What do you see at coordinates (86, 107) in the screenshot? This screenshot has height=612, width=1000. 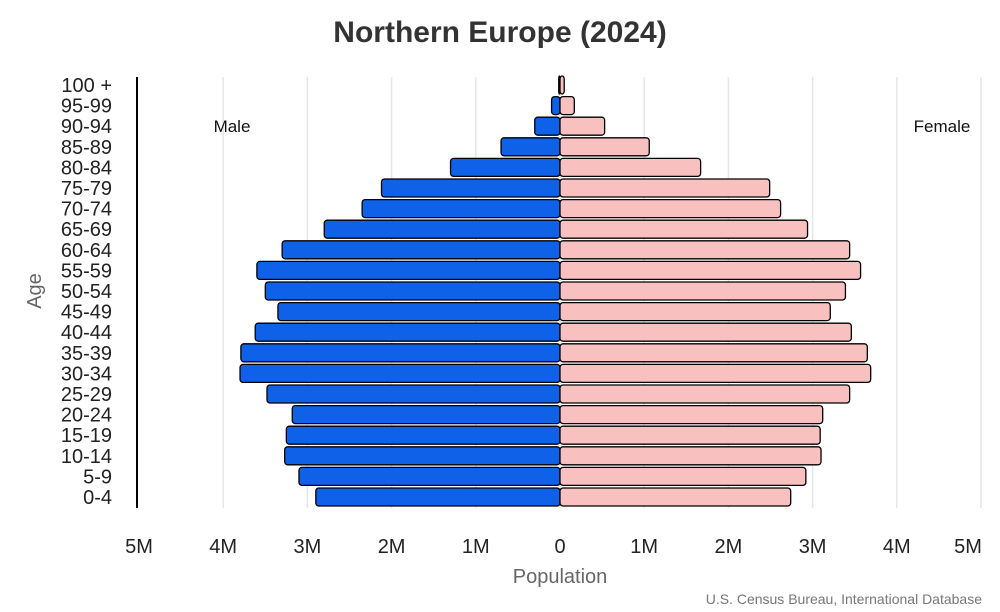 I see `age-tick-label: 95-99` at bounding box center [86, 107].